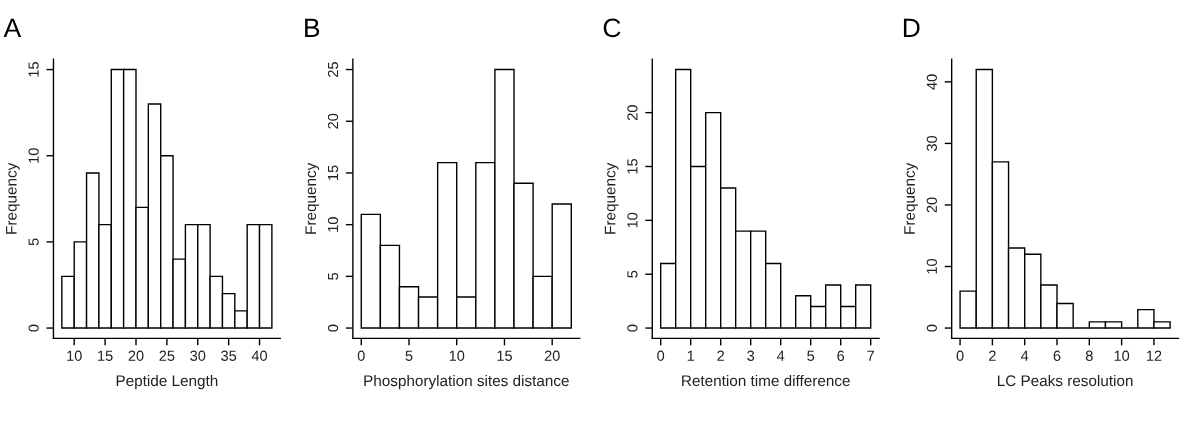 The height and width of the screenshot is (423, 1188). What do you see at coordinates (691, 355) in the screenshot?
I see `x-tick-label: 1` at bounding box center [691, 355].